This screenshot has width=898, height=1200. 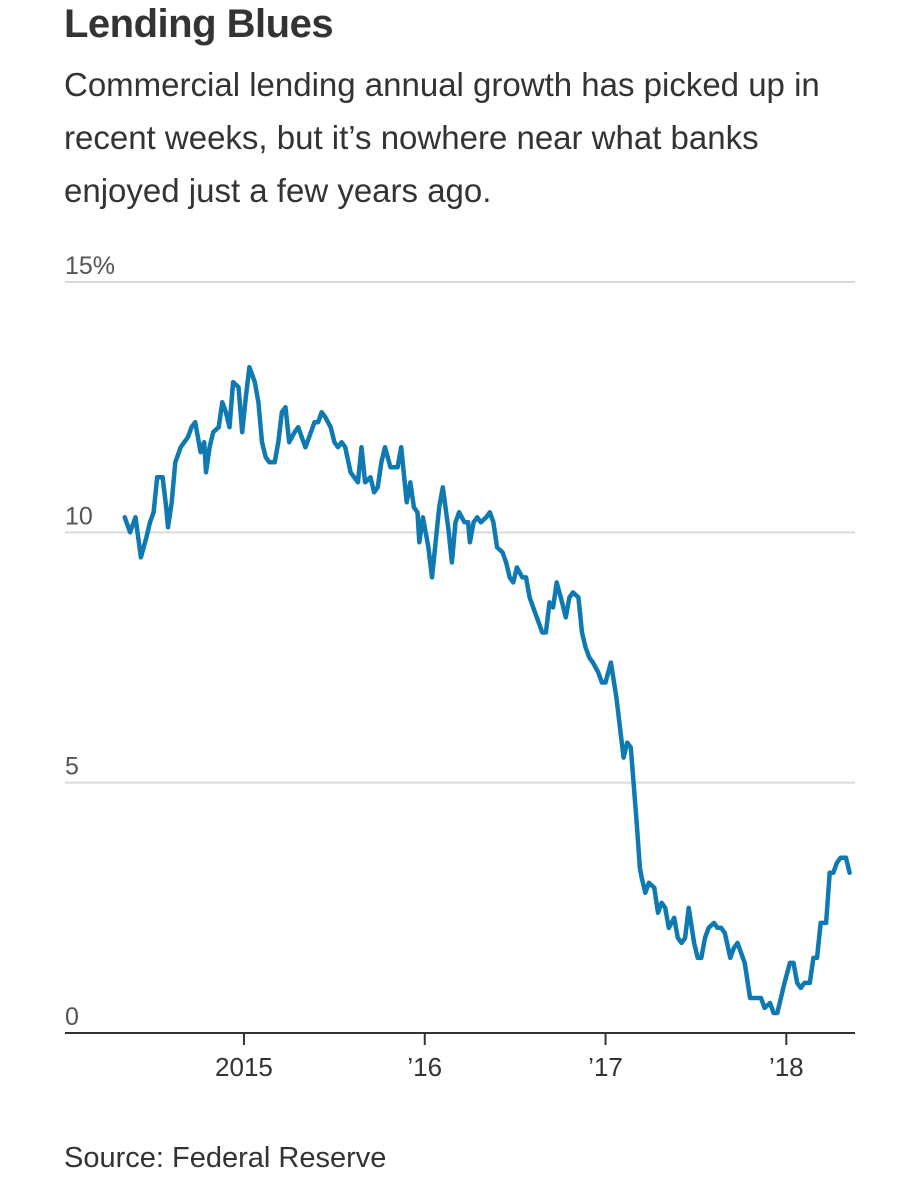 I want to click on source-note: Source: Federal Reserve, so click(x=225, y=1158).